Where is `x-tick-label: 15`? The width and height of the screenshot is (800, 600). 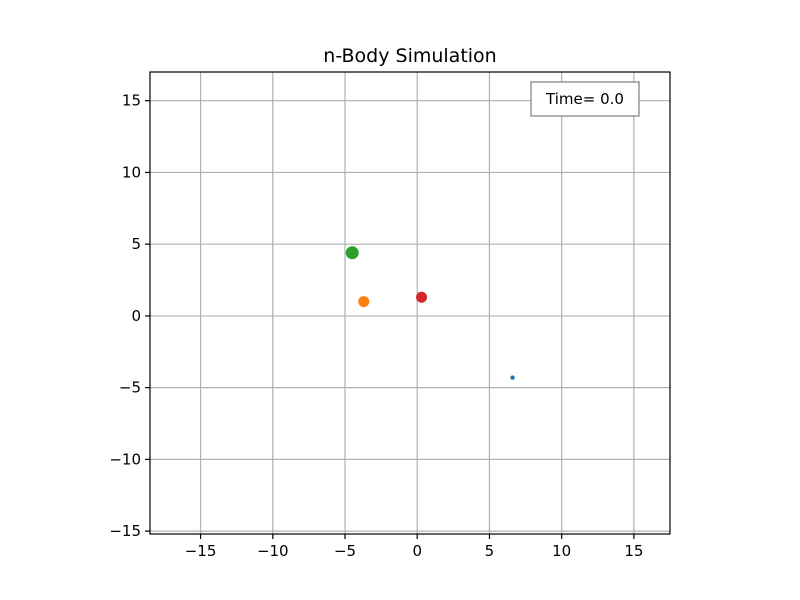
x-tick-label: 15 is located at coordinates (633, 551).